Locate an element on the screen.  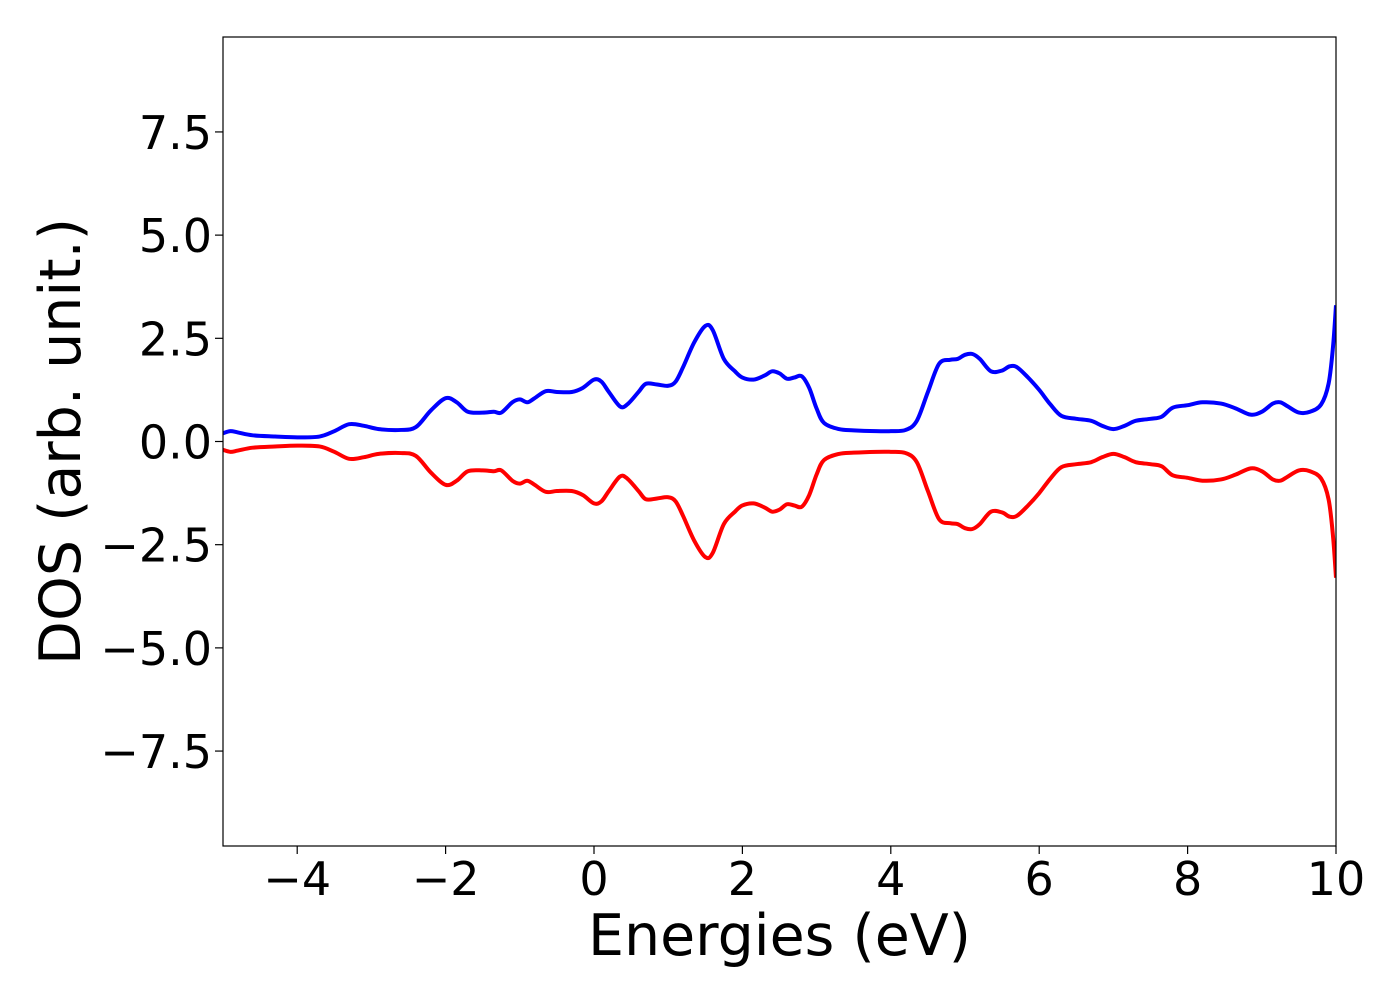
x-tick-label: −4 is located at coordinates (297, 879).